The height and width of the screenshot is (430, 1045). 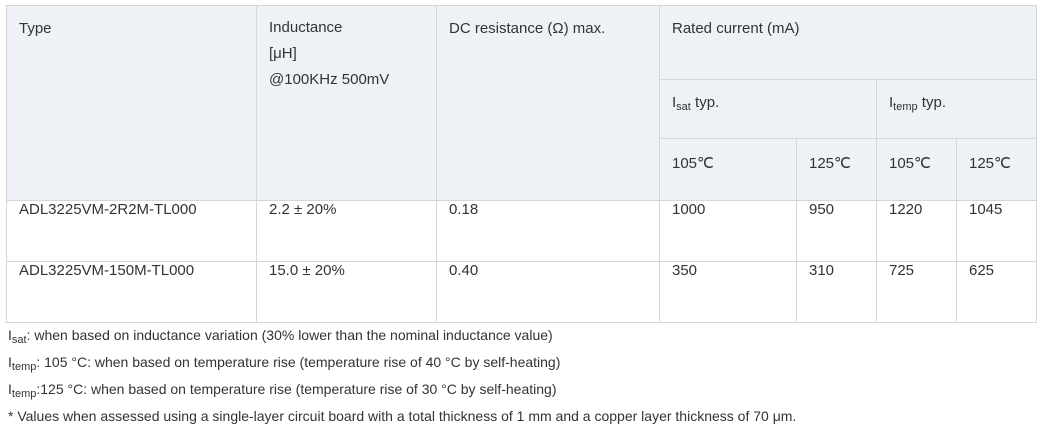 What do you see at coordinates (24, 367) in the screenshot?
I see `footnote-itemp-105-subscript: temp` at bounding box center [24, 367].